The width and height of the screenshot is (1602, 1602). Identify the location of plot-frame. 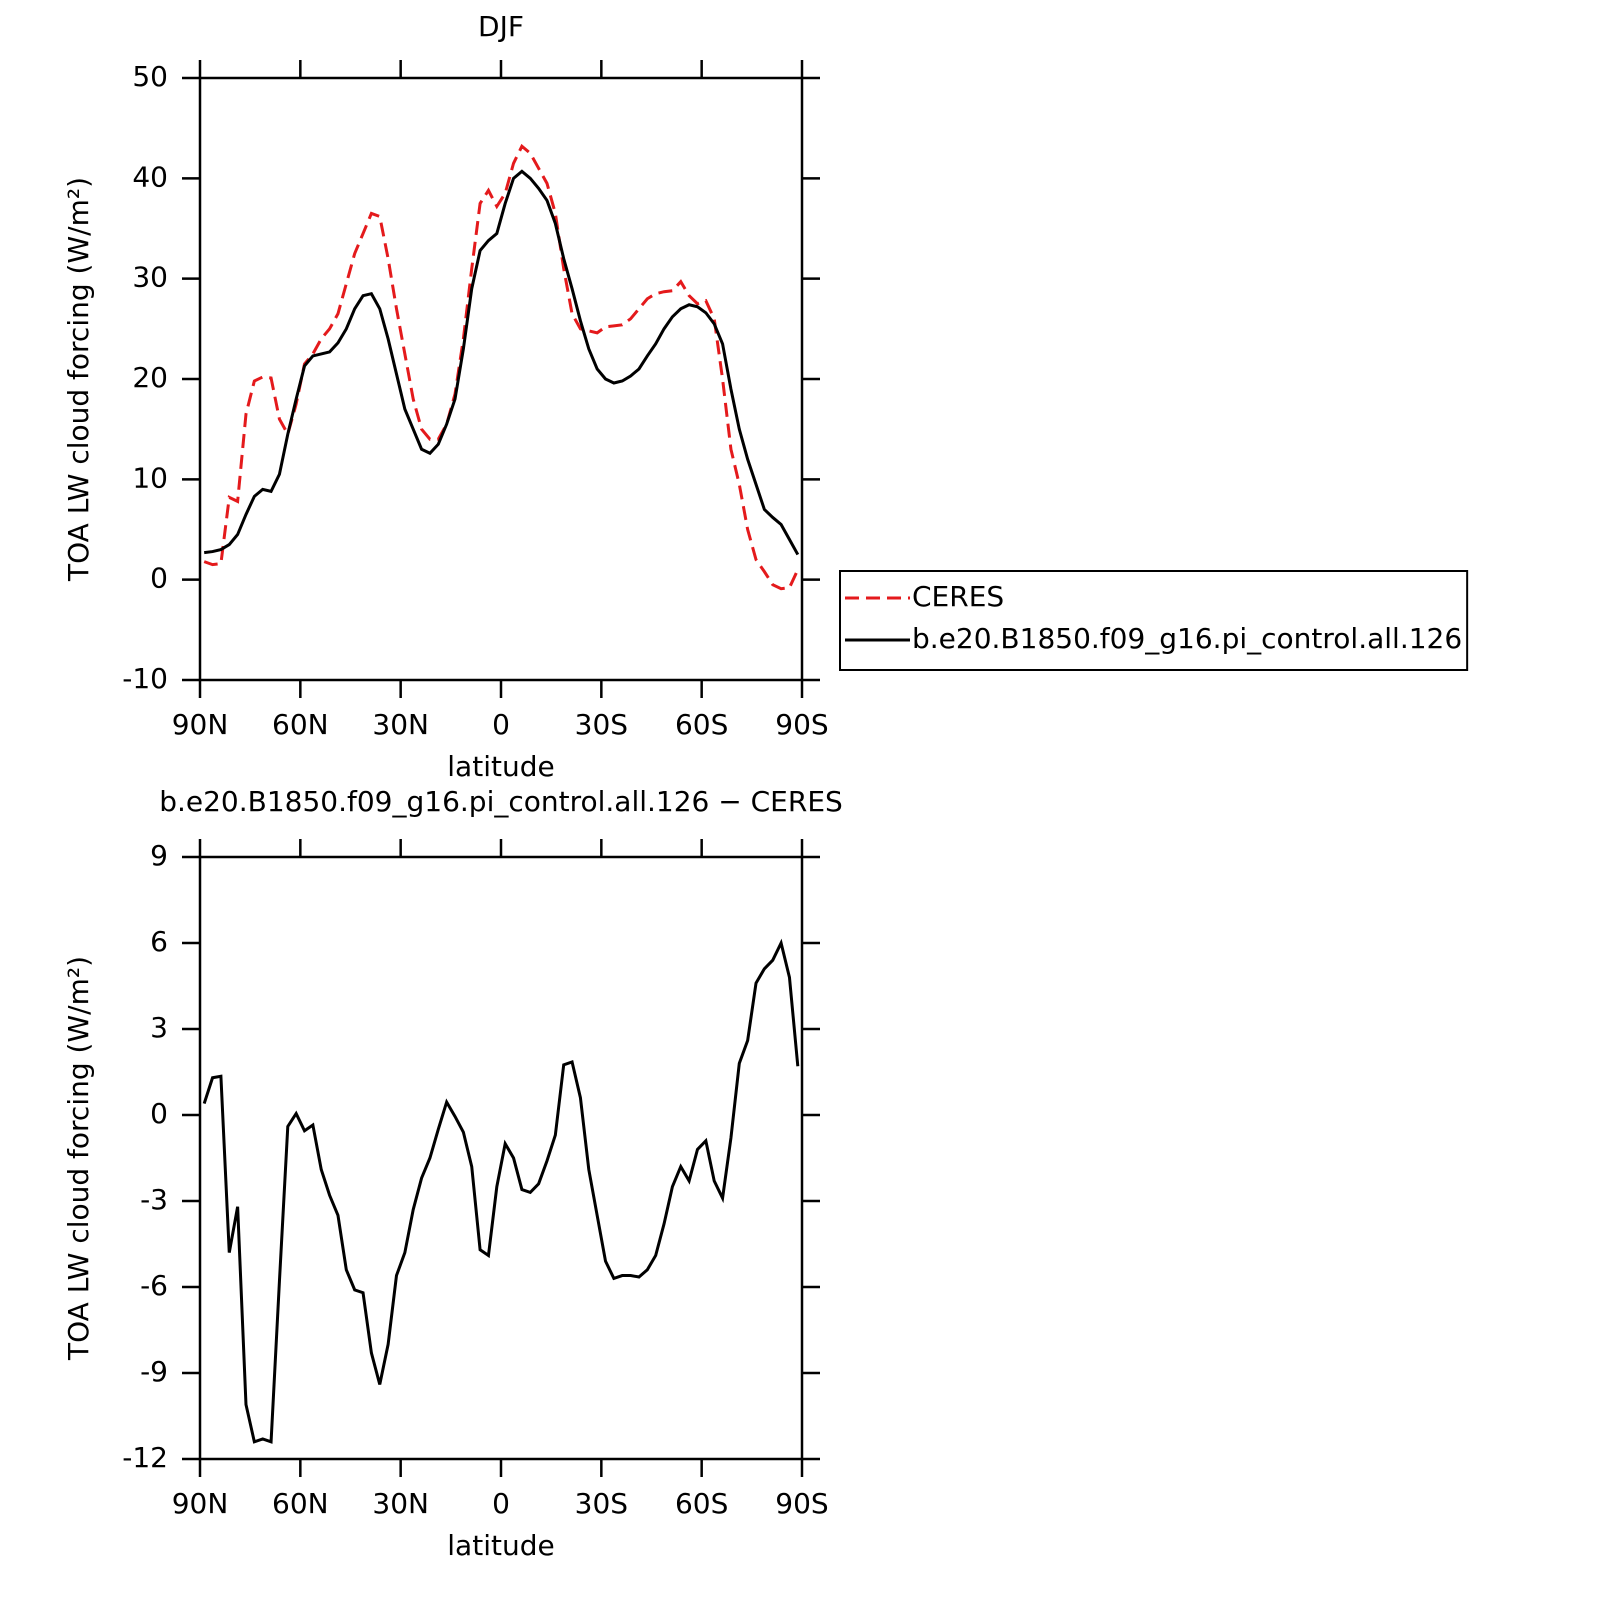
(501, 379).